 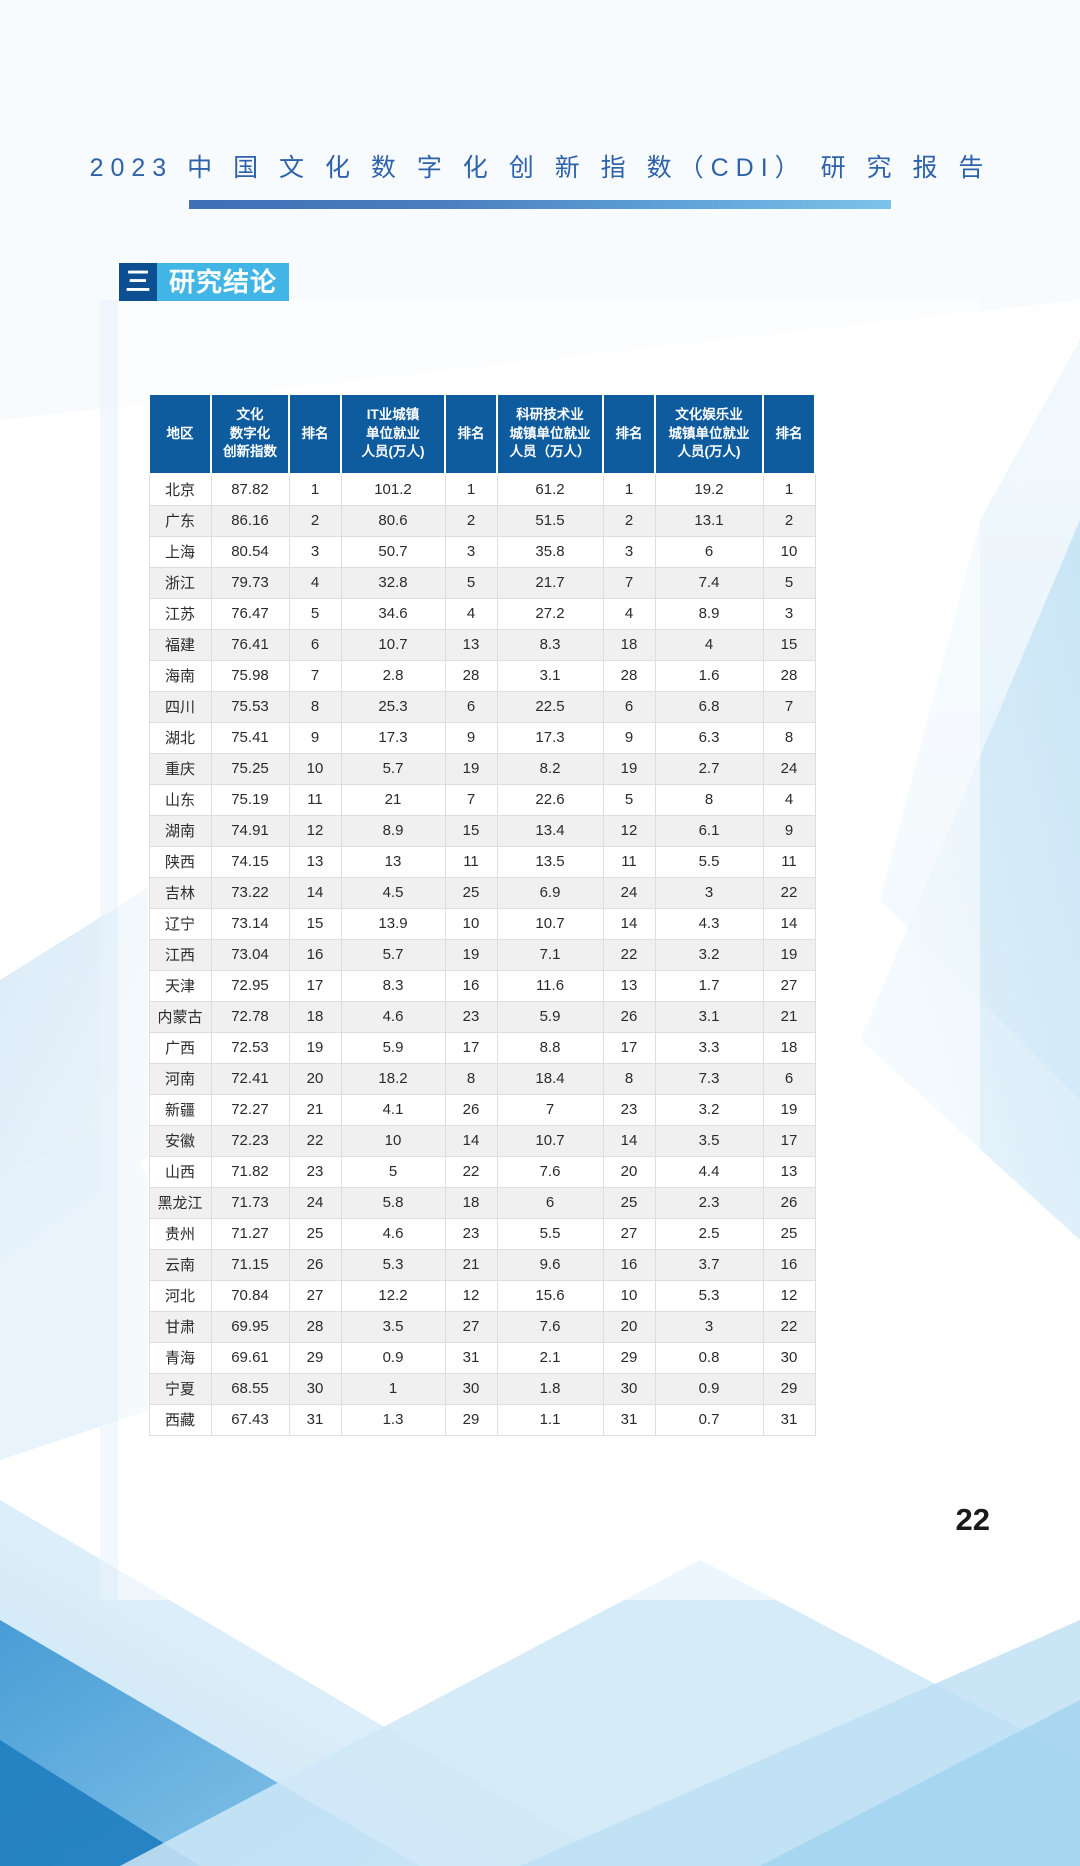 I want to click on cell-region: 海南, so click(x=180, y=675).